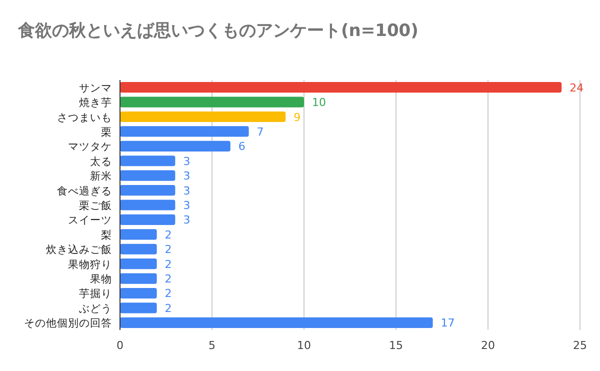  I want to click on y-tick-label: 栗, so click(106, 132).